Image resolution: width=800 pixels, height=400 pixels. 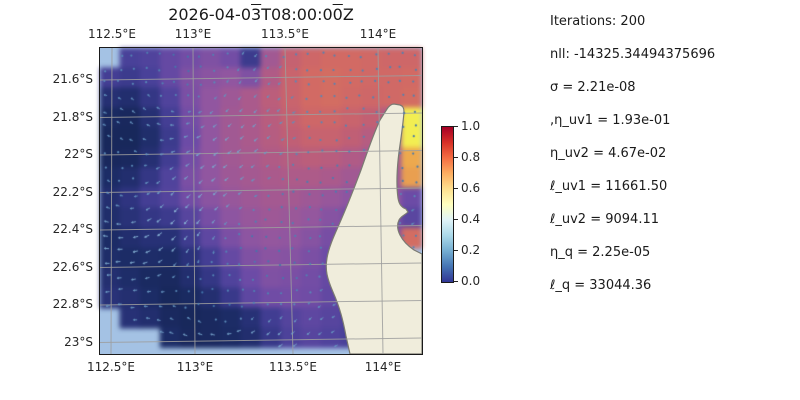 I want to click on x-tick-label-bottom: 112.5°E, so click(x=111, y=367).